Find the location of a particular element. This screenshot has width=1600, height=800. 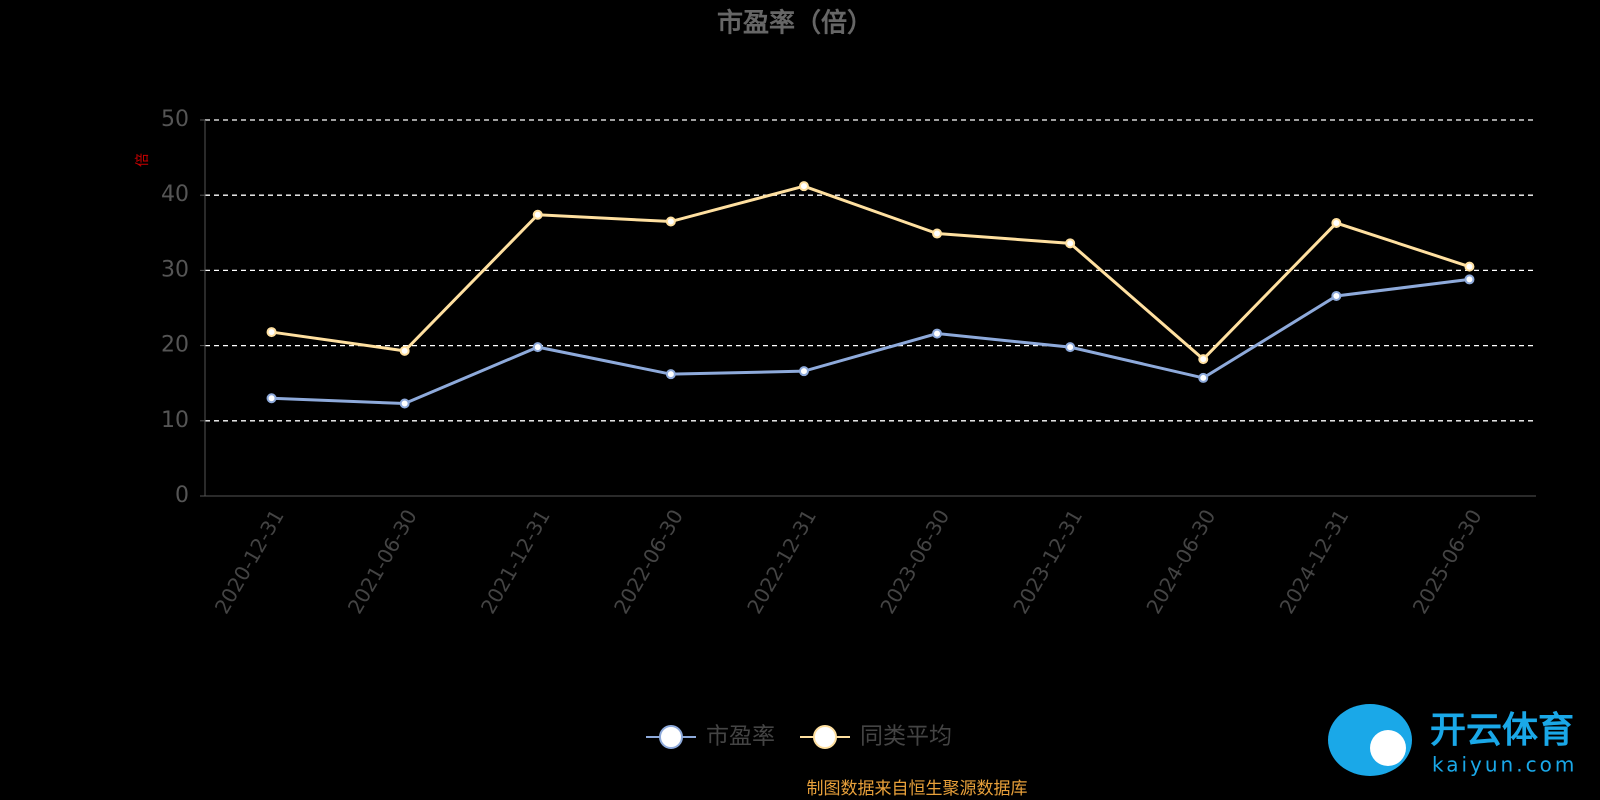

watermark: 开云体育 kaiyun.com is located at coordinates (1452, 740).